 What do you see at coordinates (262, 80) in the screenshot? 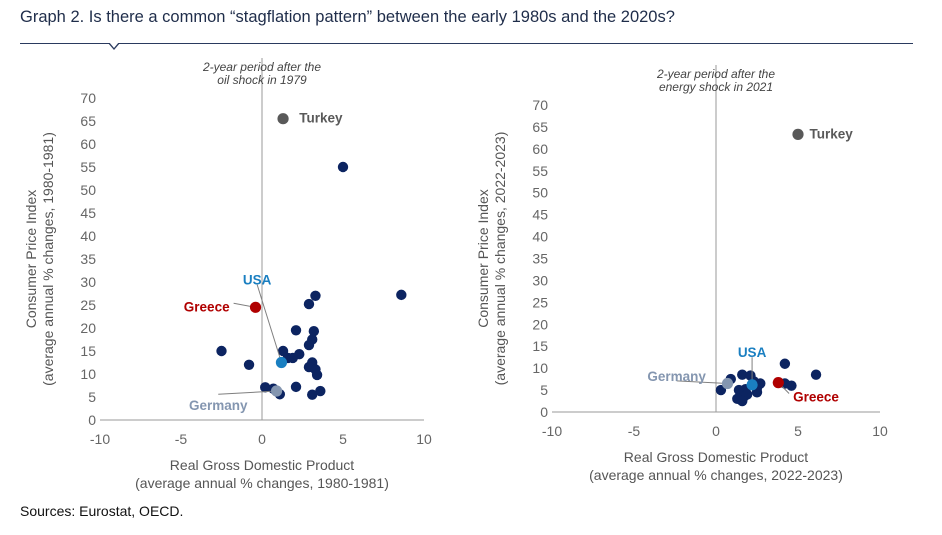
I see `period-annotation: oil shock in 1979` at bounding box center [262, 80].